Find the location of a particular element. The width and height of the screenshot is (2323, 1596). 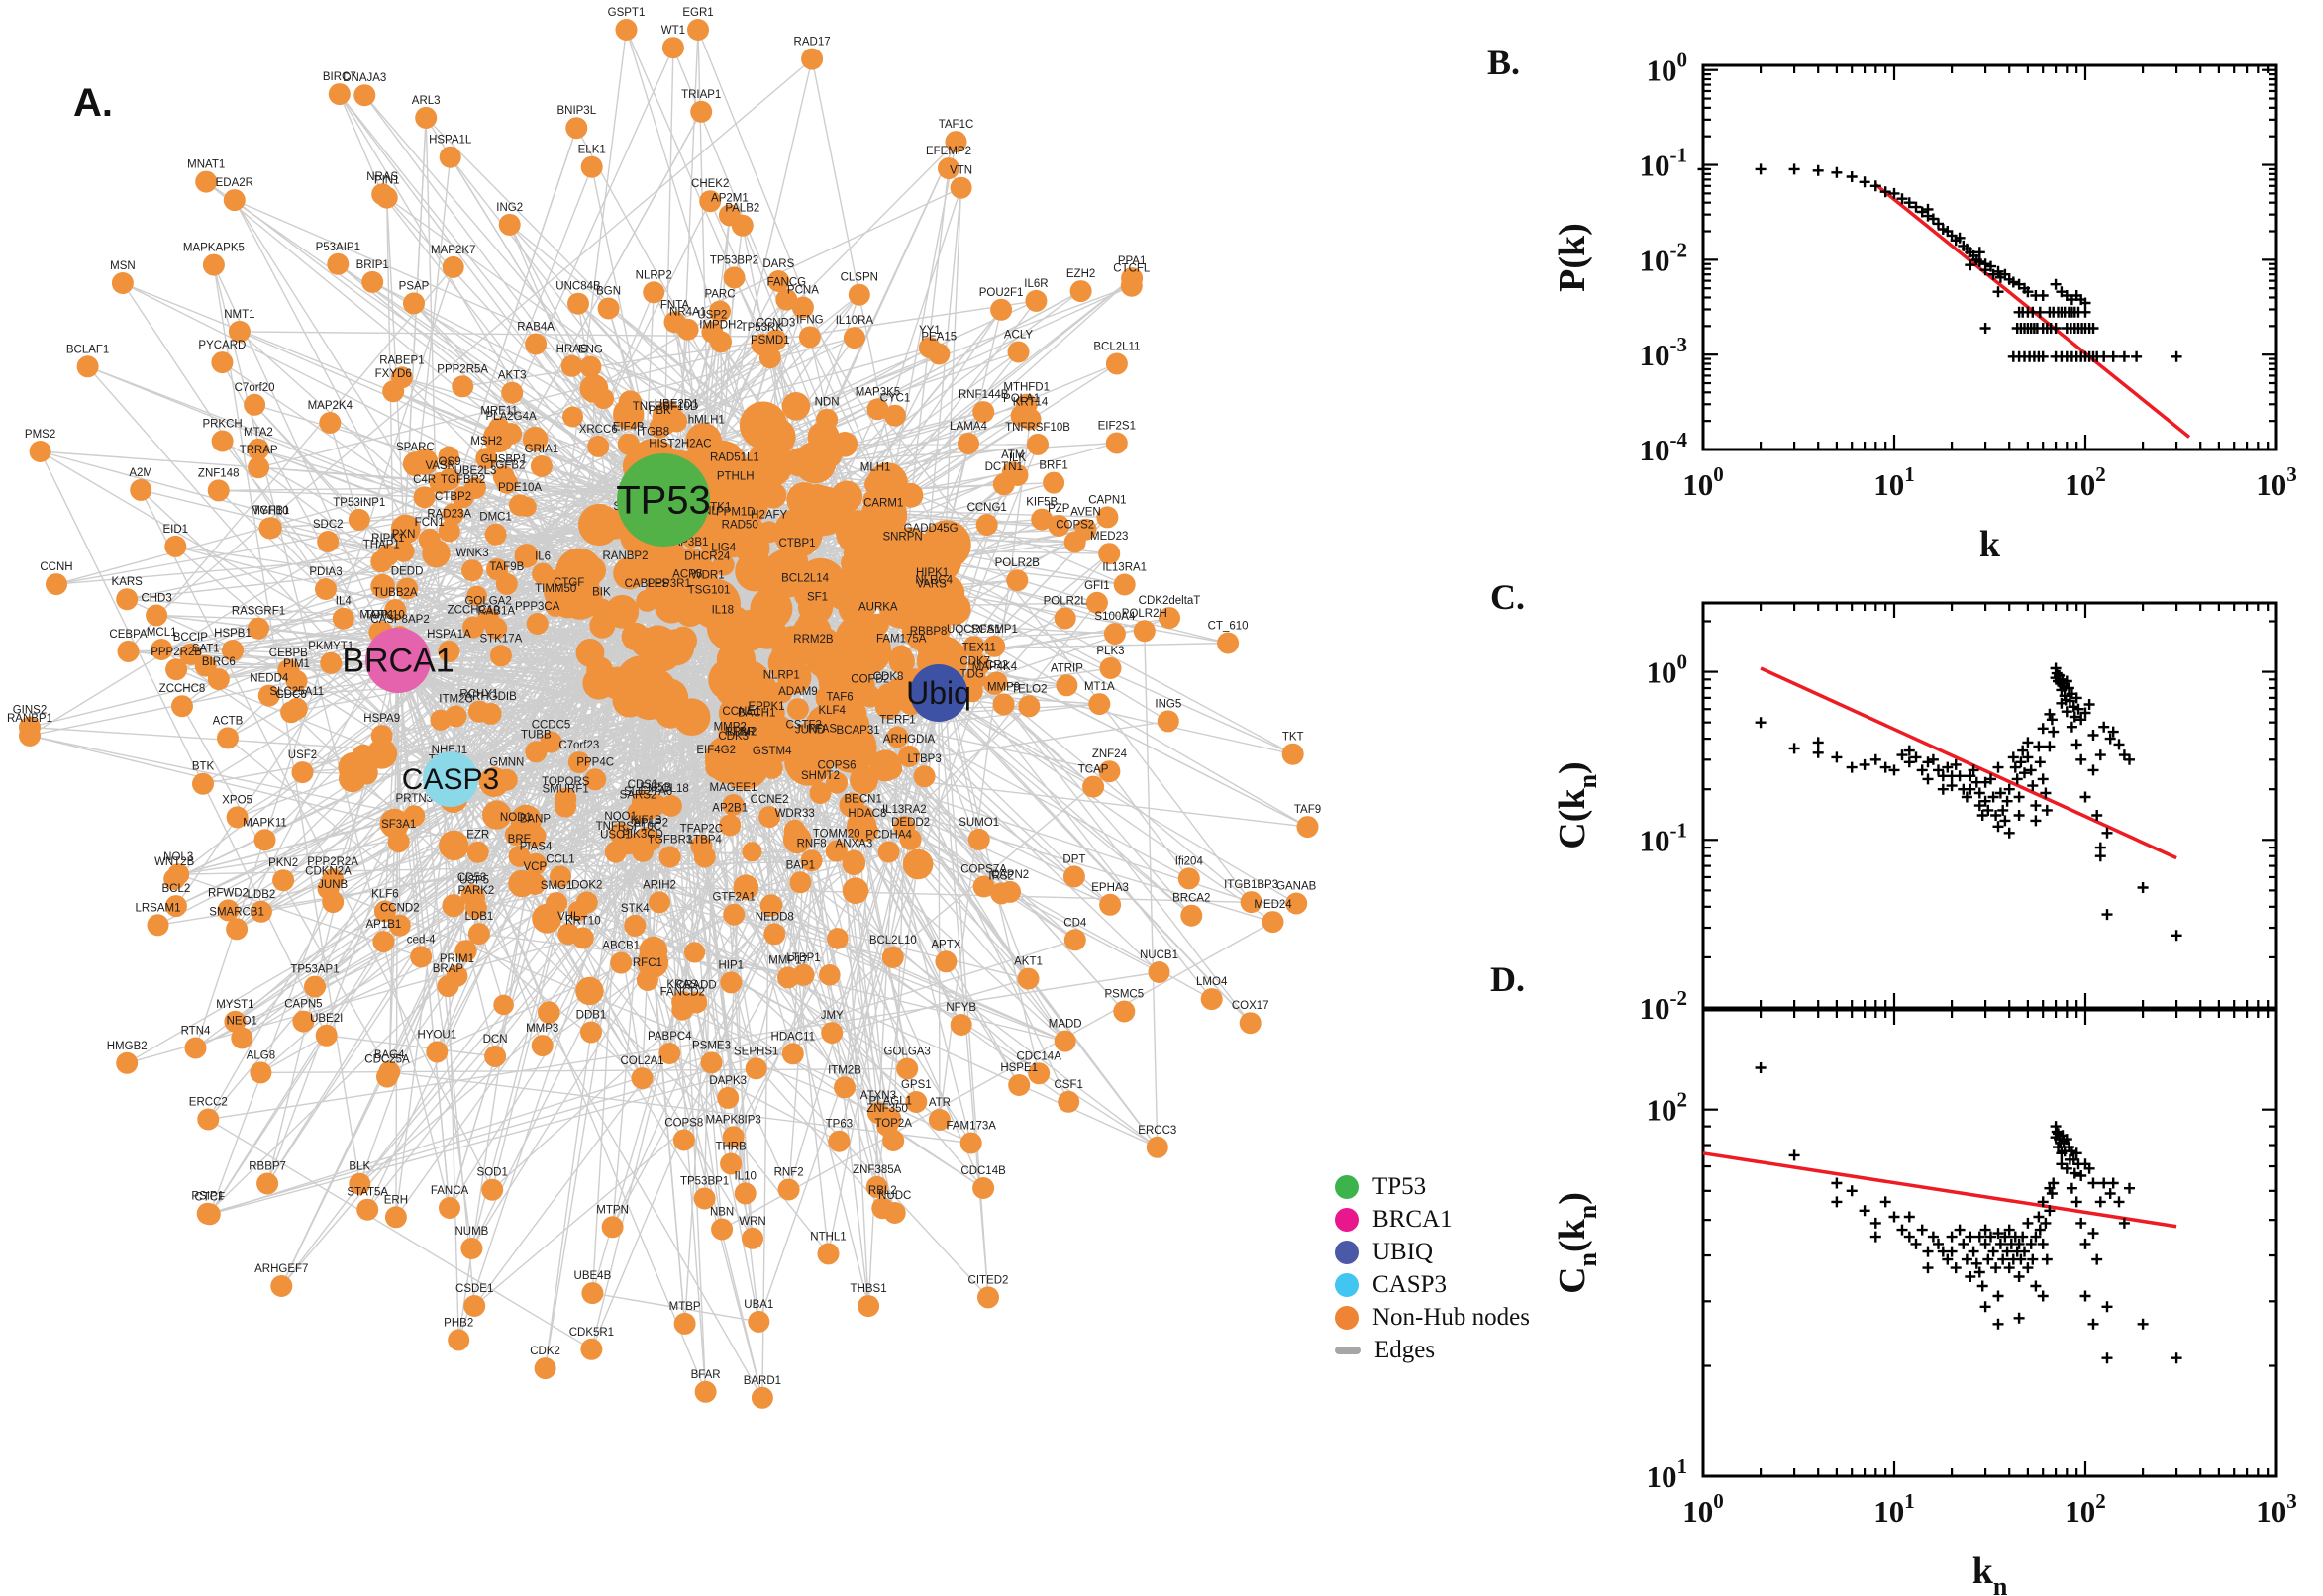

node-label: ERCC2 is located at coordinates (208, 1103).